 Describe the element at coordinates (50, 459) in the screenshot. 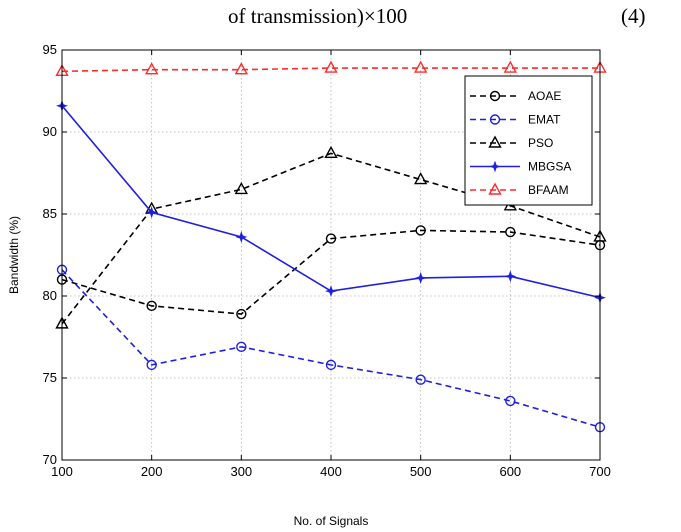

I see `y-tick-label-70: 70` at that location.